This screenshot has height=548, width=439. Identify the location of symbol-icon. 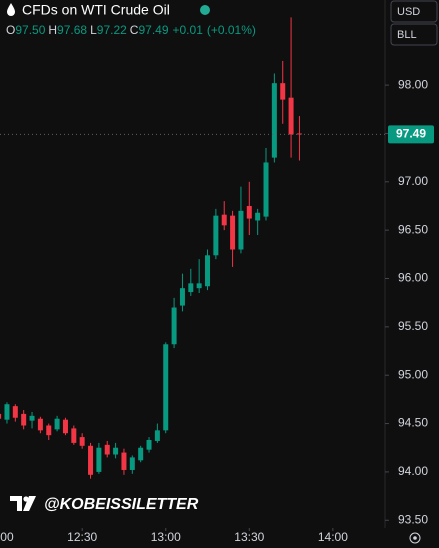
(11, 9).